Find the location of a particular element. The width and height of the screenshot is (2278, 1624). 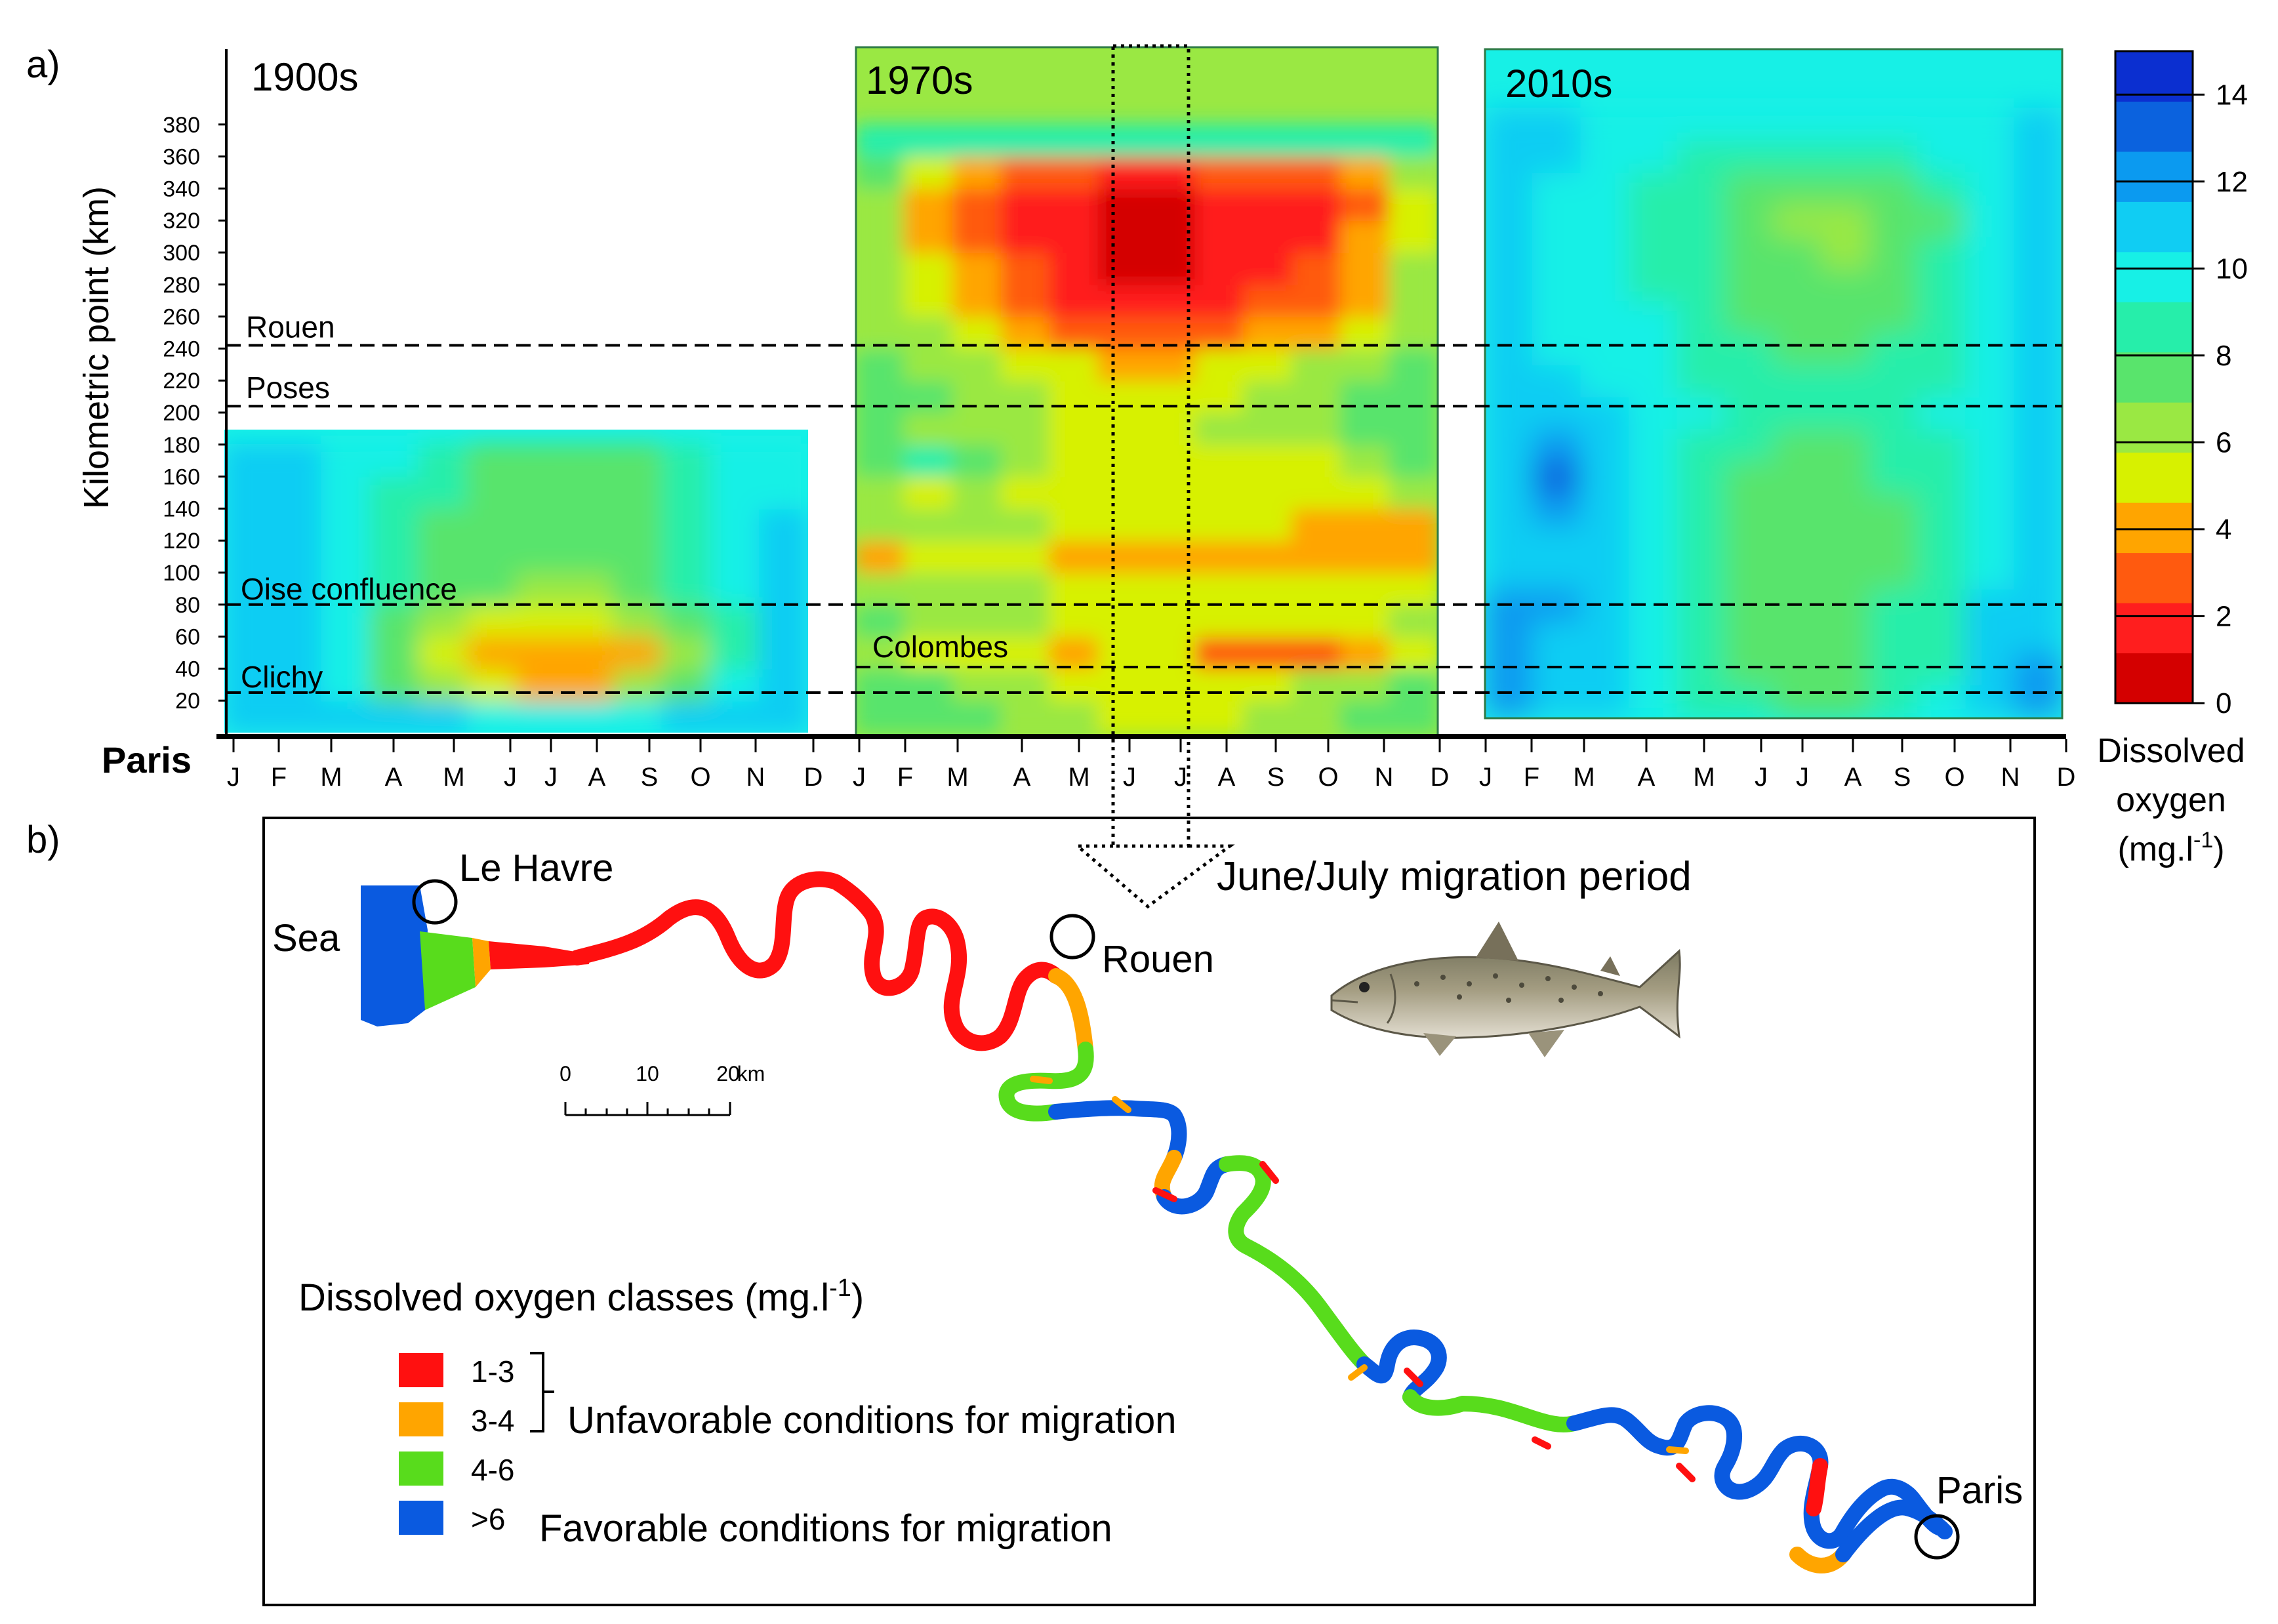

heatmap-title-2010s: 2010s is located at coordinates (1558, 84).